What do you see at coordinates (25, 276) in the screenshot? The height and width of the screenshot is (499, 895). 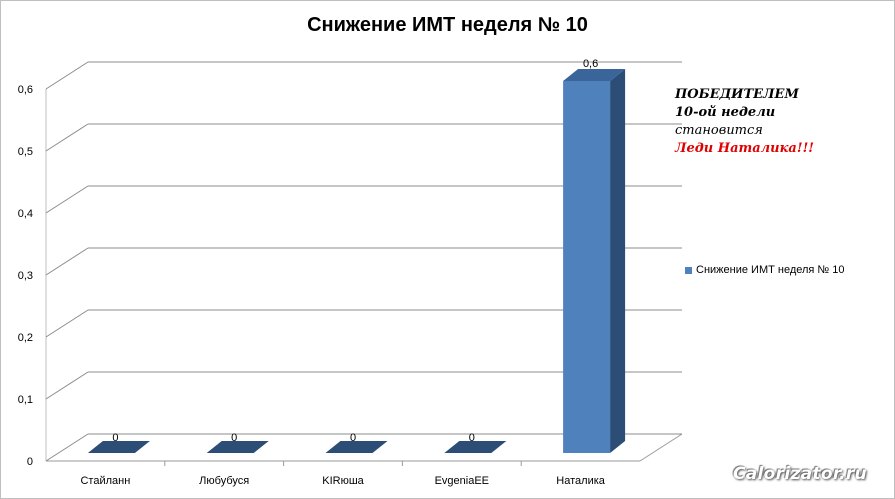 I see `y-tick-label: 0,3` at bounding box center [25, 276].